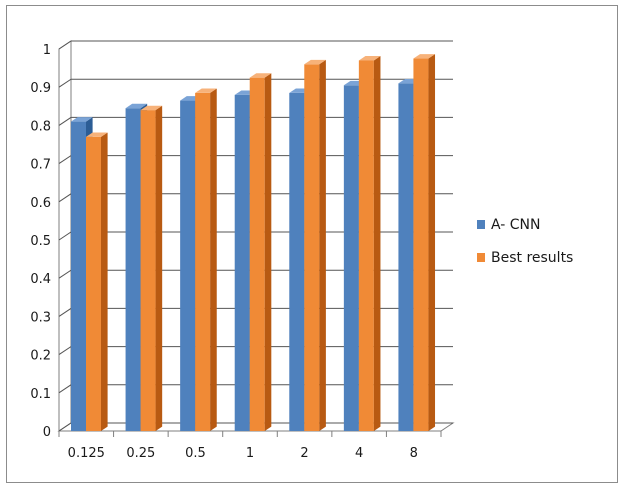  What do you see at coordinates (414, 453) in the screenshot?
I see `x-tick-label: 8` at bounding box center [414, 453].